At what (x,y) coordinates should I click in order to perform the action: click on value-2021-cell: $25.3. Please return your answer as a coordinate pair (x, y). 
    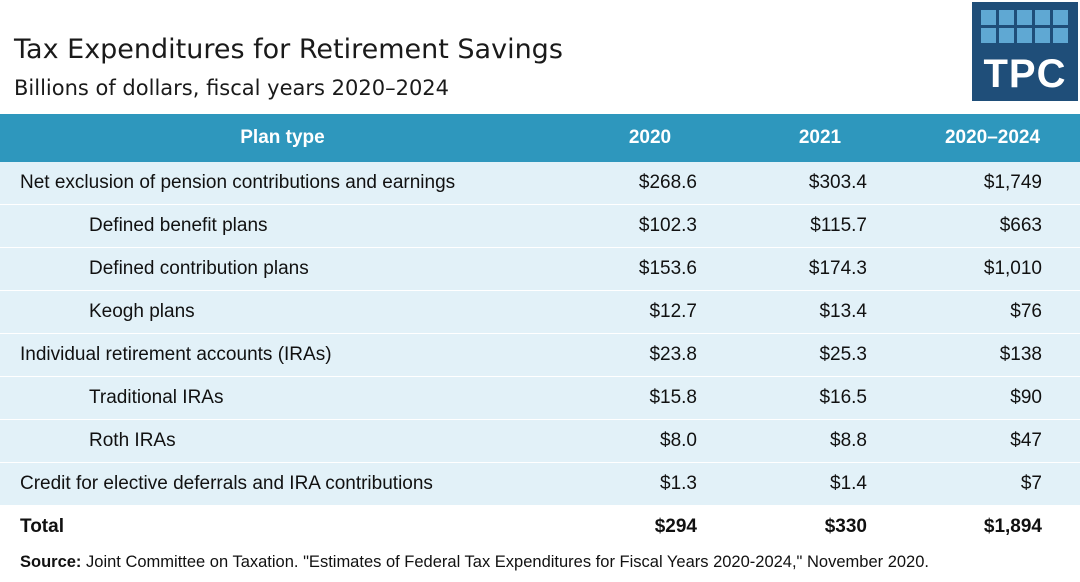
    Looking at the image, I should click on (820, 355).